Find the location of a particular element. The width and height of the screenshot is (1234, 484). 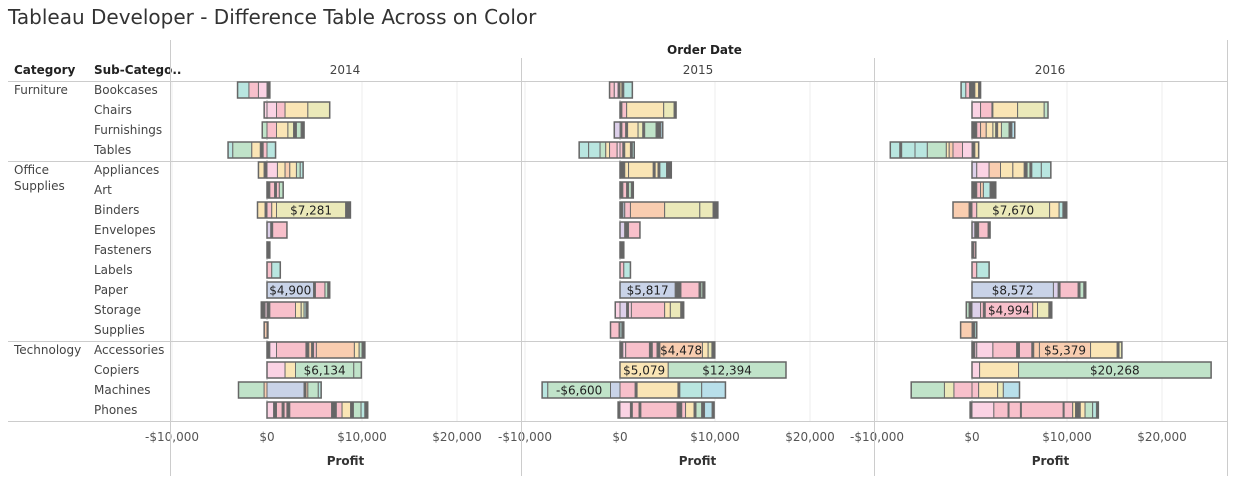

subcategory-label: Machines is located at coordinates (122, 390).